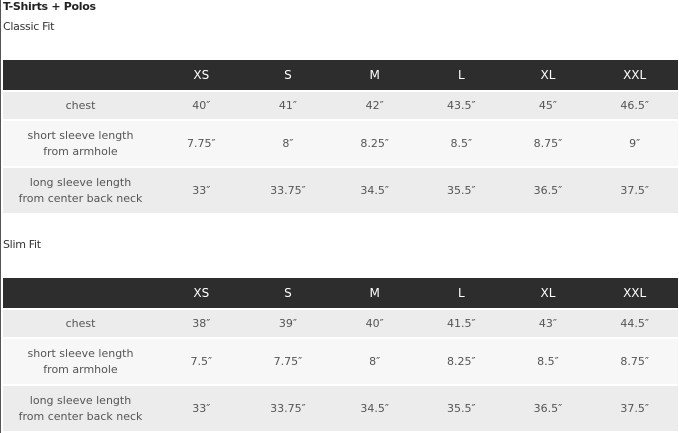 The image size is (679, 433). What do you see at coordinates (288, 105) in the screenshot?
I see `measurement-value: 41″` at bounding box center [288, 105].